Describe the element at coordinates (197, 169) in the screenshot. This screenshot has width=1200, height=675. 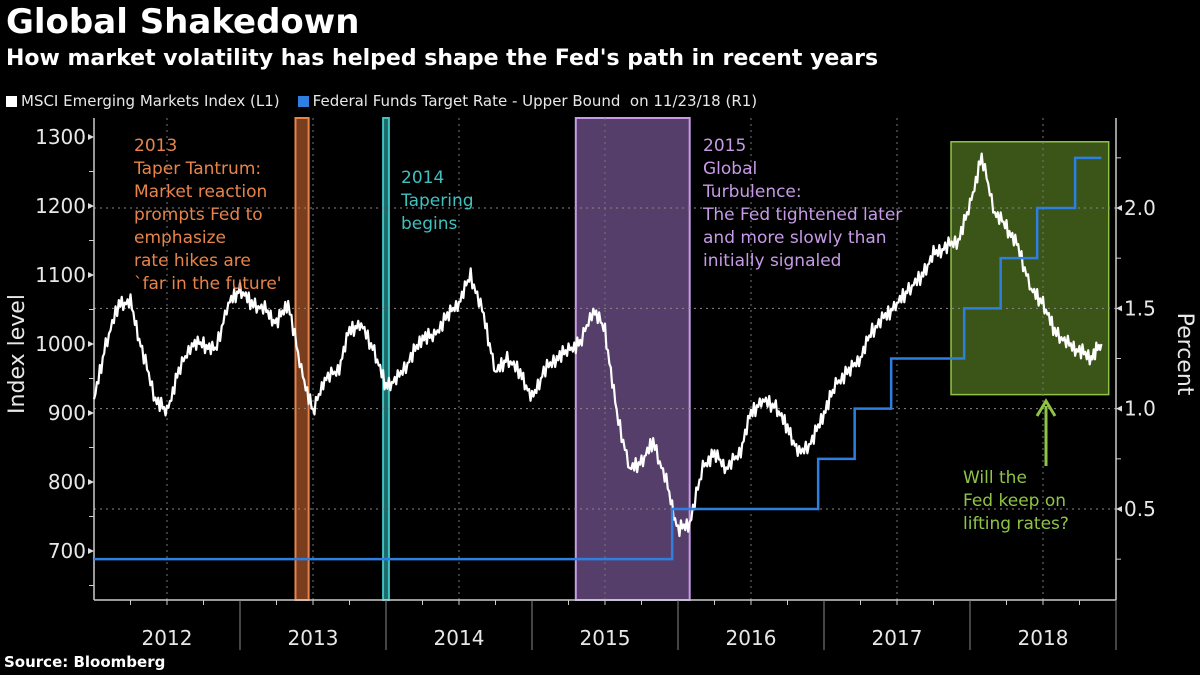
I see `annotation-taper-tantrum-line: Taper Tantrum:` at that location.